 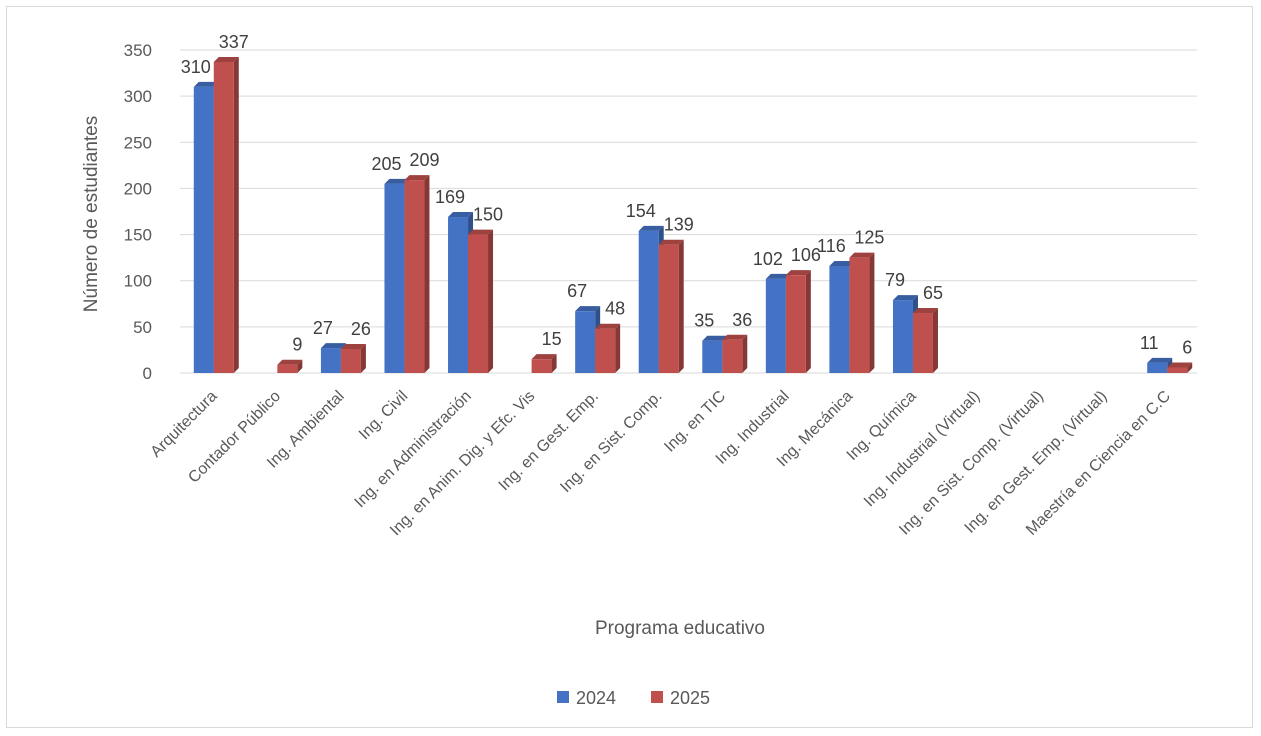 I want to click on data-label: 139, so click(x=679, y=225).